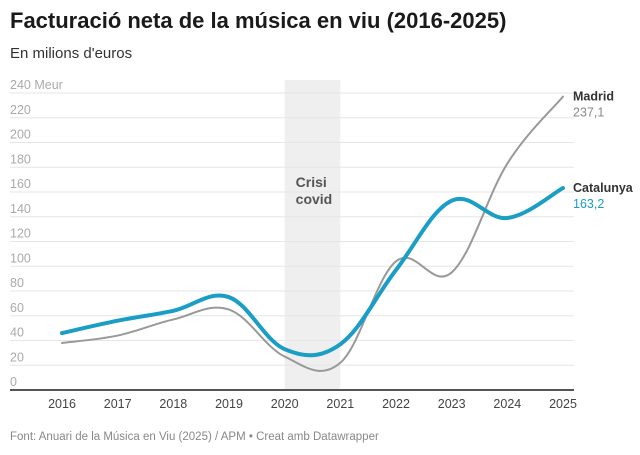 The height and width of the screenshot is (455, 640). I want to click on x-tick-label: 2022, so click(396, 404).